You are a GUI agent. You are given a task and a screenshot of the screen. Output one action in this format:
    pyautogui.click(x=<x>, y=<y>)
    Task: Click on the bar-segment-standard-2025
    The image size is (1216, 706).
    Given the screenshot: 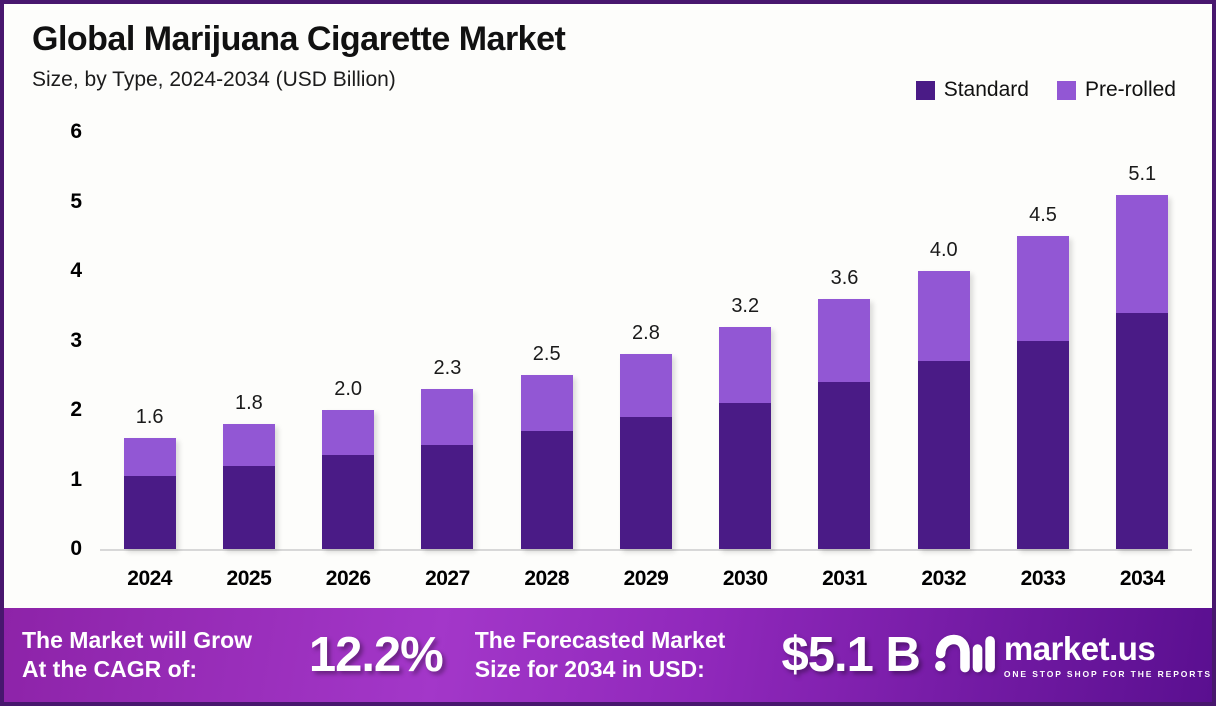 What is the action you would take?
    pyautogui.click(x=248, y=507)
    